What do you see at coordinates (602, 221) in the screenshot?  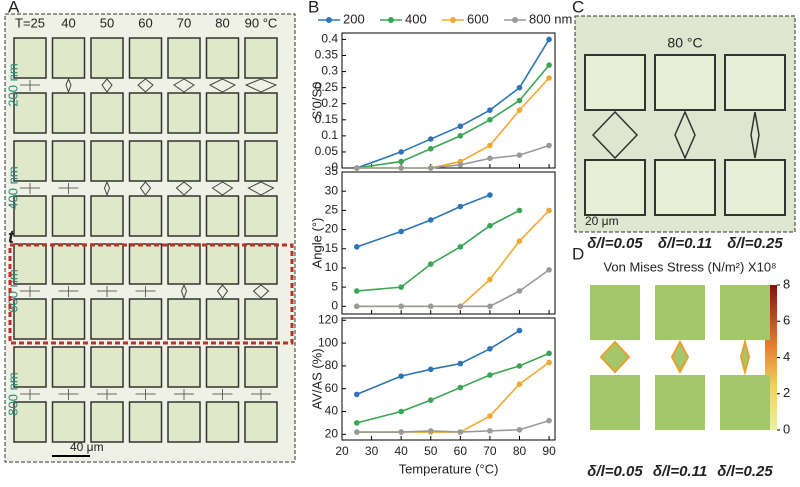 I see `scale-bar-label: 20 μm` at bounding box center [602, 221].